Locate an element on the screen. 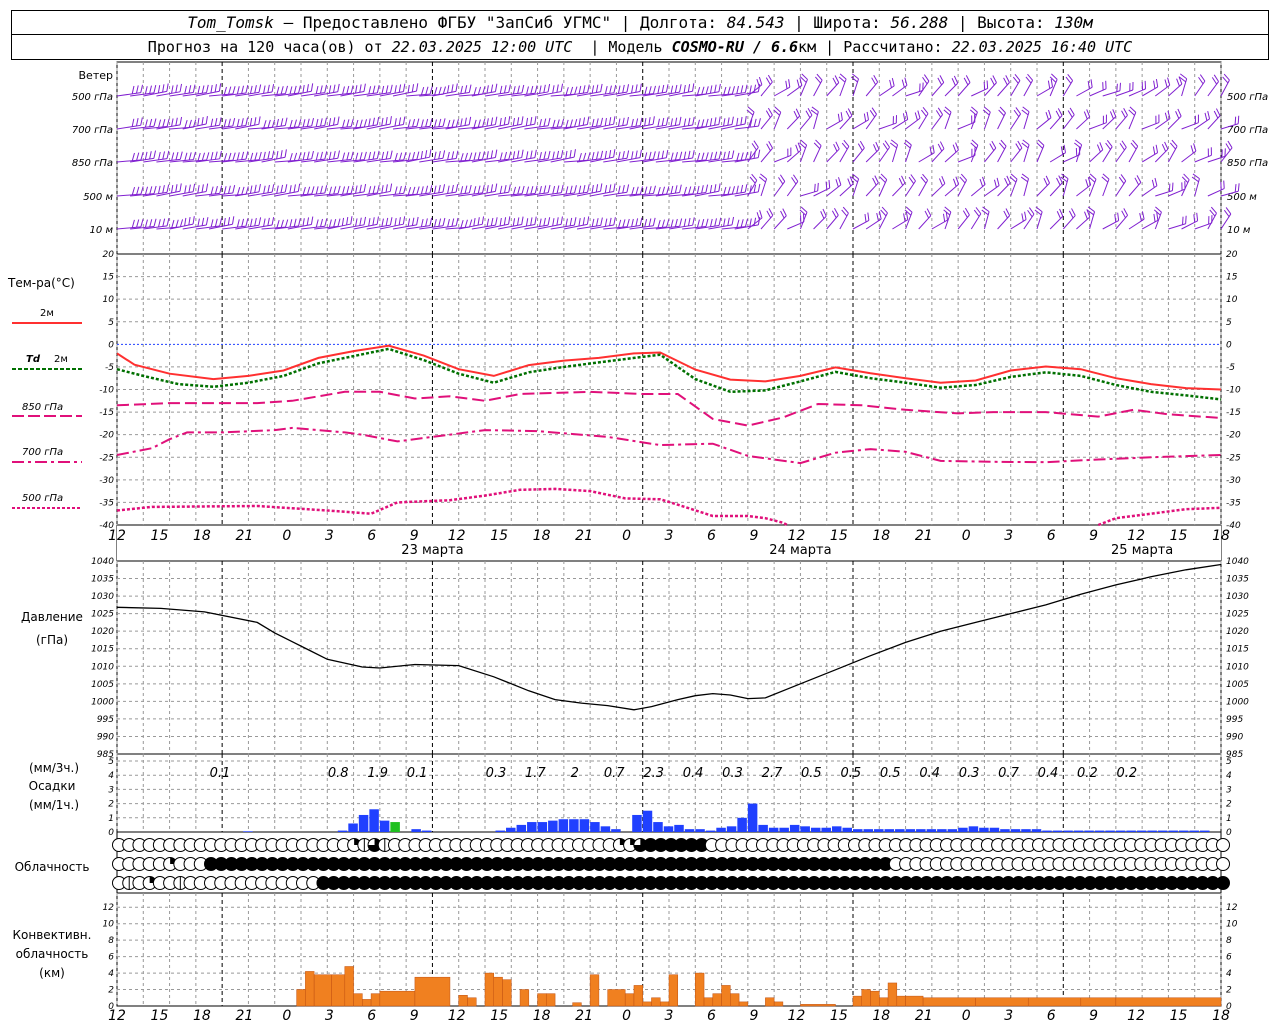  hour-tick-bottom: 9 is located at coordinates (414, 1016).